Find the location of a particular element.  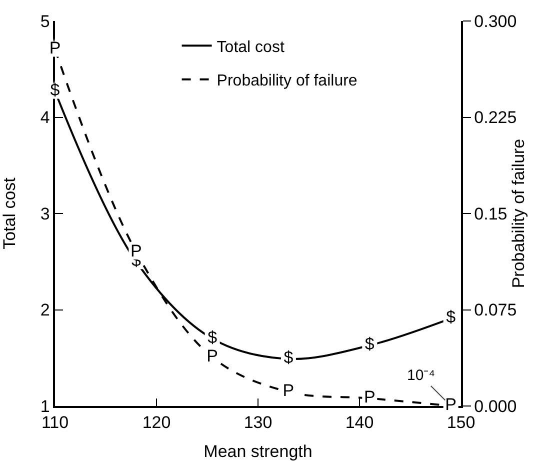

legend-label: Probability of failure is located at coordinates (287, 81).